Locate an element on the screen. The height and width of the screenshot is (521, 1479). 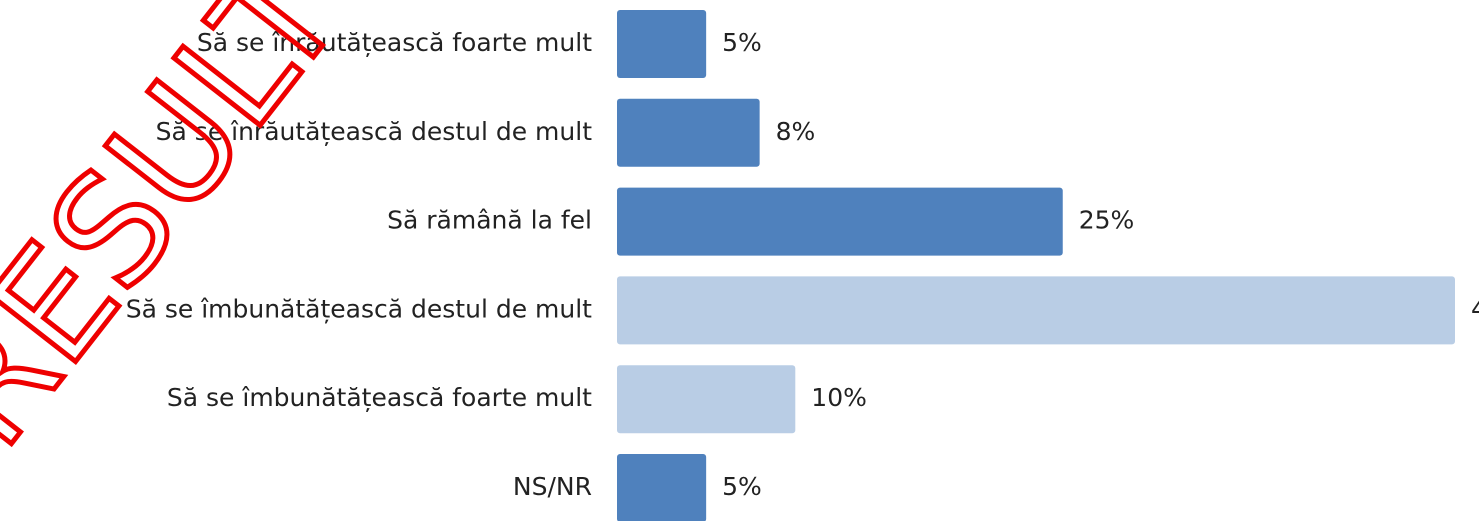
category-label: Să se înrăutățească foarte mult is located at coordinates (394, 42).